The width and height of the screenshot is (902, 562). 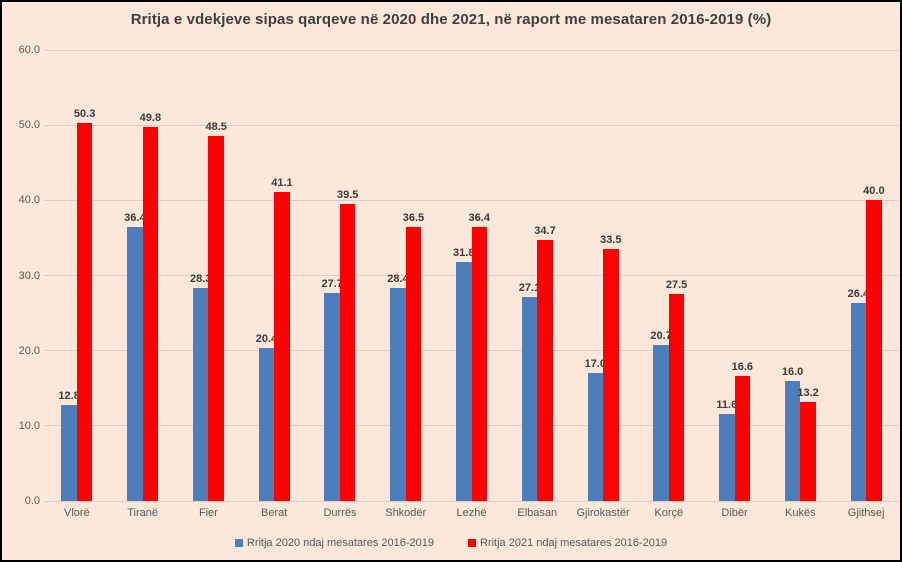 I want to click on legend-item-2021: Rritja 2021 ndaj mesatares 2016-2019, so click(x=567, y=543).